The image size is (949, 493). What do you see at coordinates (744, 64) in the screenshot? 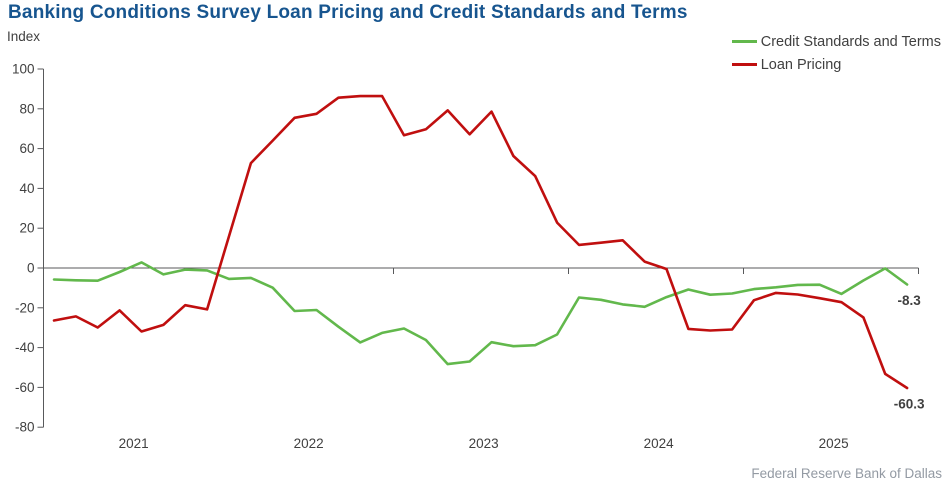
I see `legend-swatch-red-line` at bounding box center [744, 64].